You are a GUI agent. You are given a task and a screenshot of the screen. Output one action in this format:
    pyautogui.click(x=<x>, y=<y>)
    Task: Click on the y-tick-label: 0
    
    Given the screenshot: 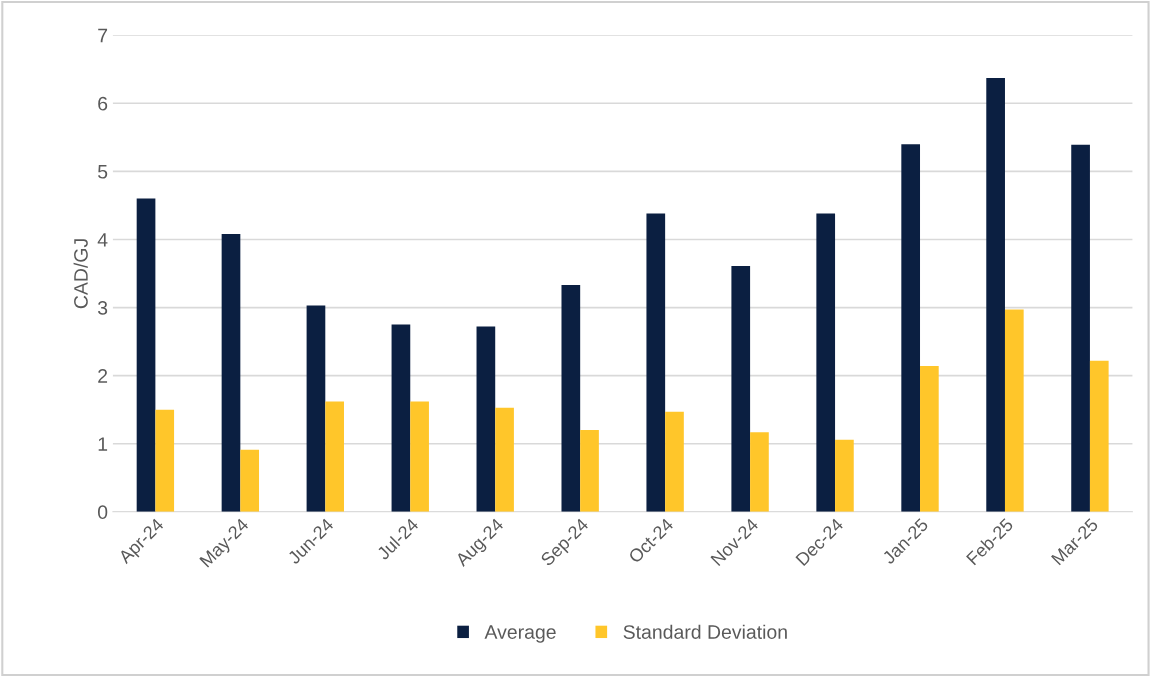 What is the action you would take?
    pyautogui.click(x=102, y=512)
    